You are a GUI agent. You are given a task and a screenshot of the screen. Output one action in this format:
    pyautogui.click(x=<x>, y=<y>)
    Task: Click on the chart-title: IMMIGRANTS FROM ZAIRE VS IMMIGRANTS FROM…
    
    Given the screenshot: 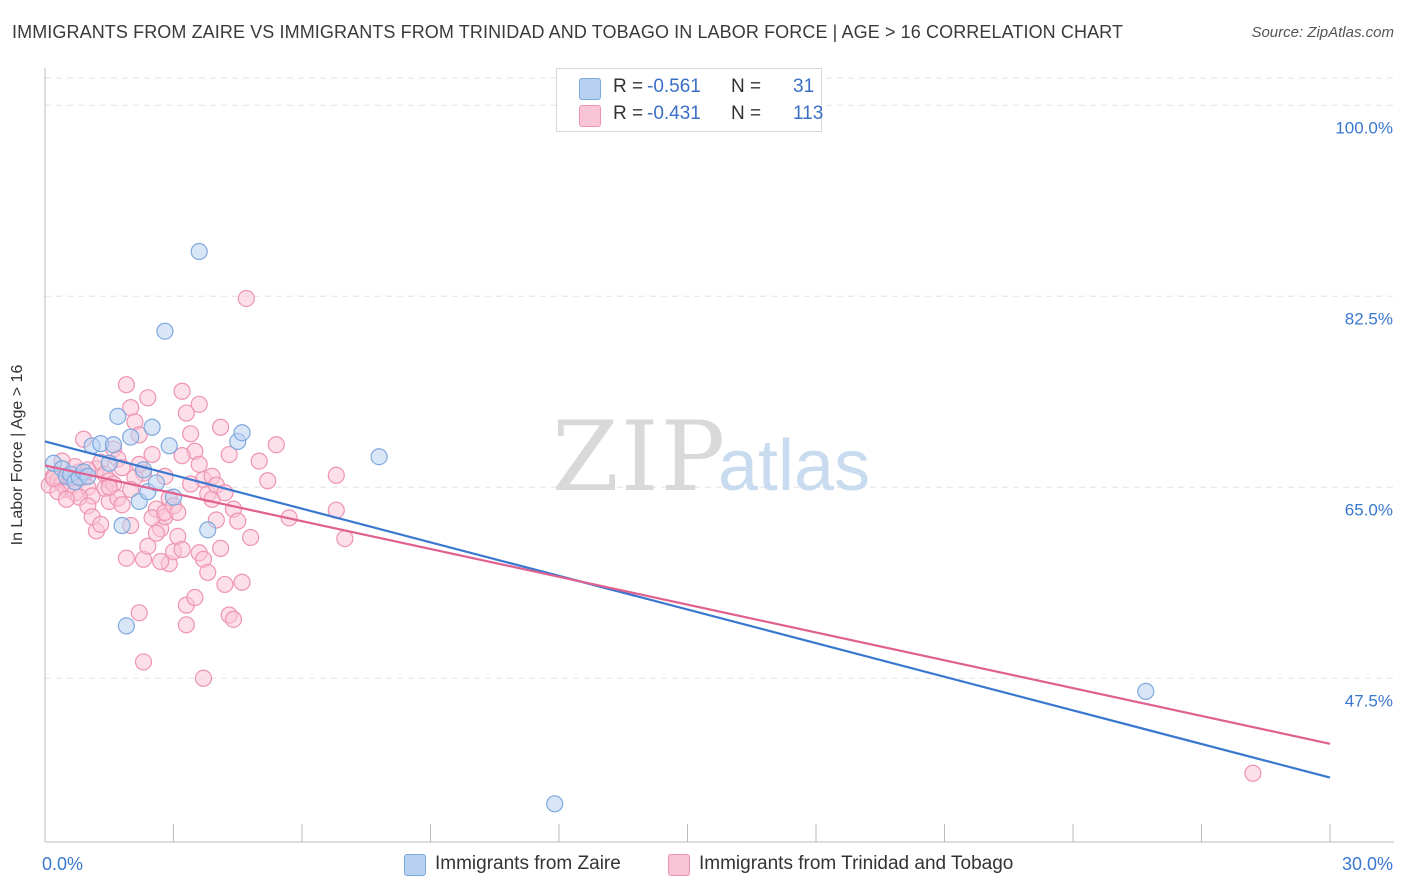 What is the action you would take?
    pyautogui.click(x=568, y=32)
    